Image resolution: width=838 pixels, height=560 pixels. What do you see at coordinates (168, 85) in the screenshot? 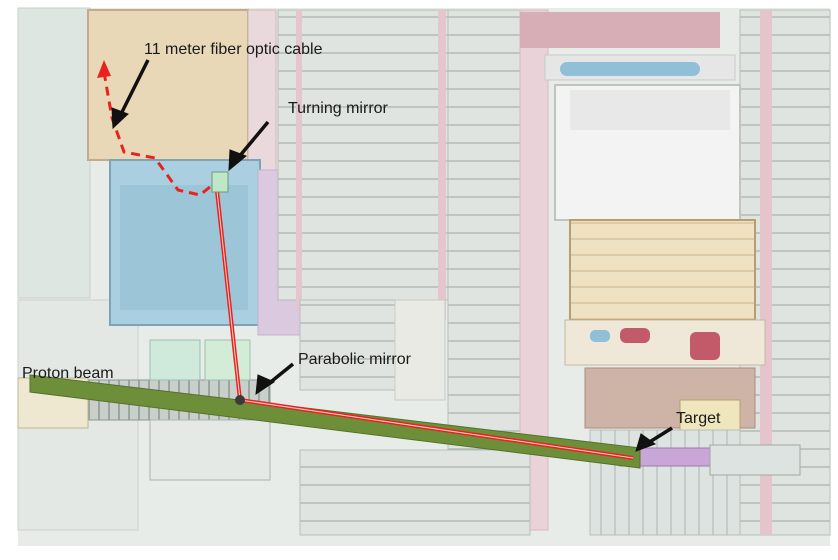
I see `upper-tan-chamber` at bounding box center [168, 85].